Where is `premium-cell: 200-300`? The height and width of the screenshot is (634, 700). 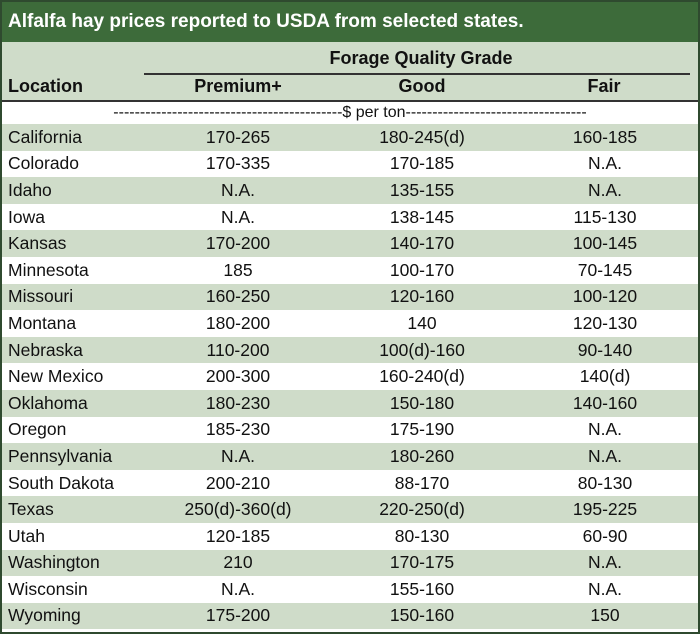 premium-cell: 200-300 is located at coordinates (238, 376).